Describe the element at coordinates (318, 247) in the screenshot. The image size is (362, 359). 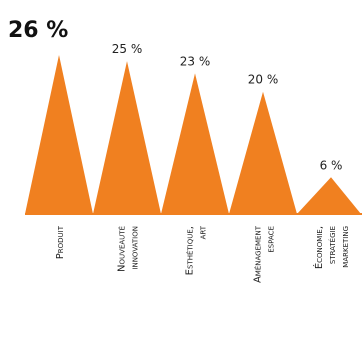
I see `category-label-5-line-1: Économie,` at that location.